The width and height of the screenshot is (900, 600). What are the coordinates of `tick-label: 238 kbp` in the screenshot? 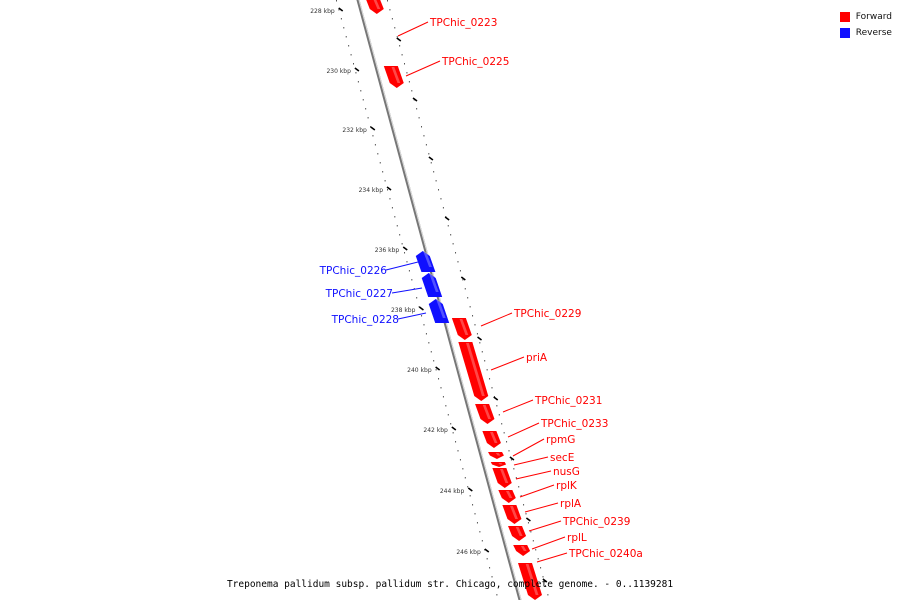 It's located at (403, 310).